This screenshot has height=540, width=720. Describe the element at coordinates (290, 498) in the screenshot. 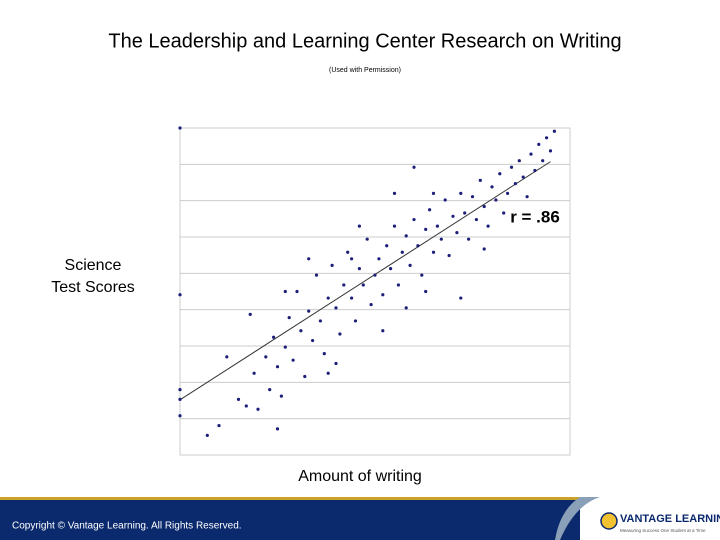

I see `footer-accent` at that location.